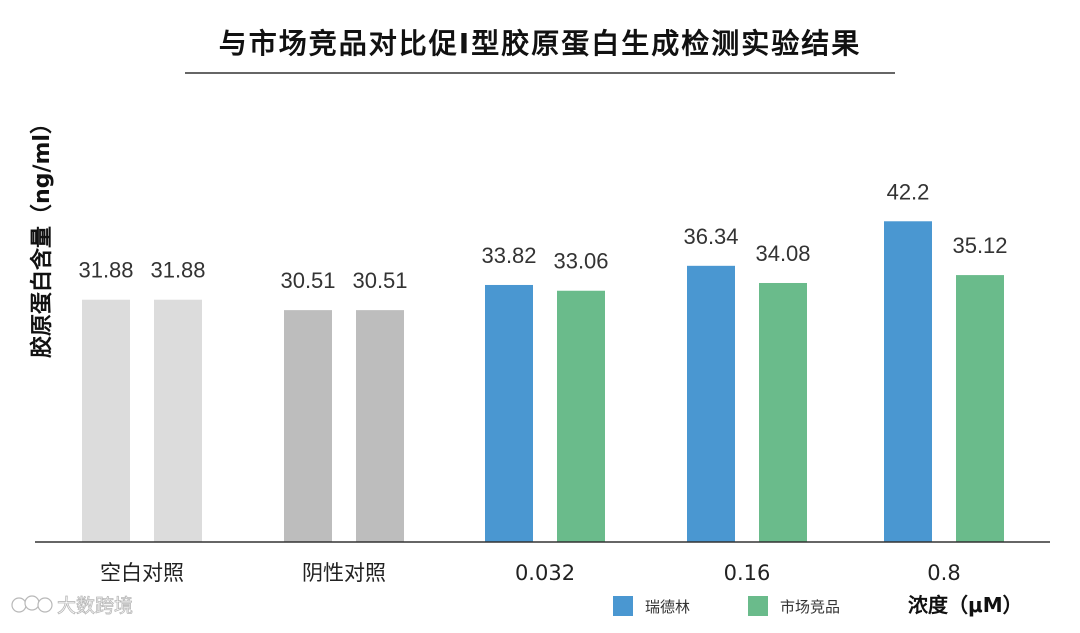  I want to click on chart-title: 与市场竞品对比促I型胶原蛋白生成检测实验结果, so click(540, 43).